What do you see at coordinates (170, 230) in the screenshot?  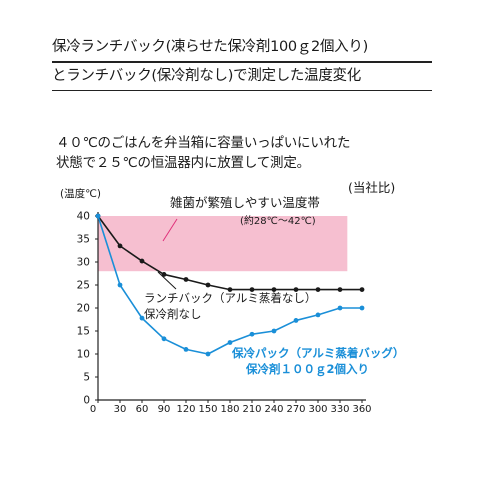 I see `band-pointer-line` at bounding box center [170, 230].